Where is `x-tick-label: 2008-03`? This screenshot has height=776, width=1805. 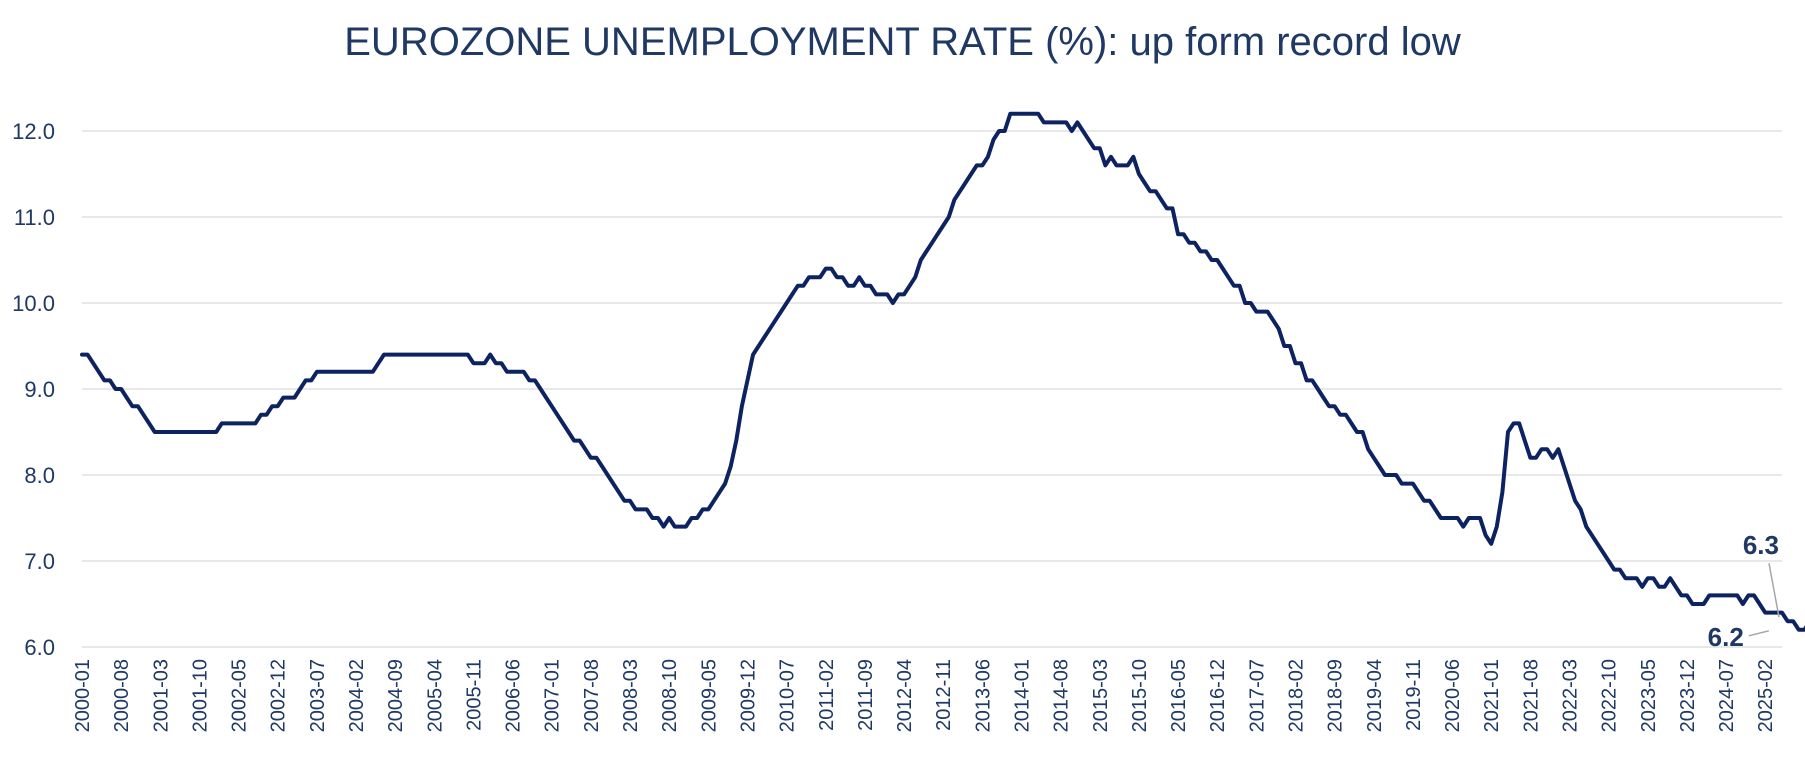 x-tick-label: 2008-03 is located at coordinates (631, 695).